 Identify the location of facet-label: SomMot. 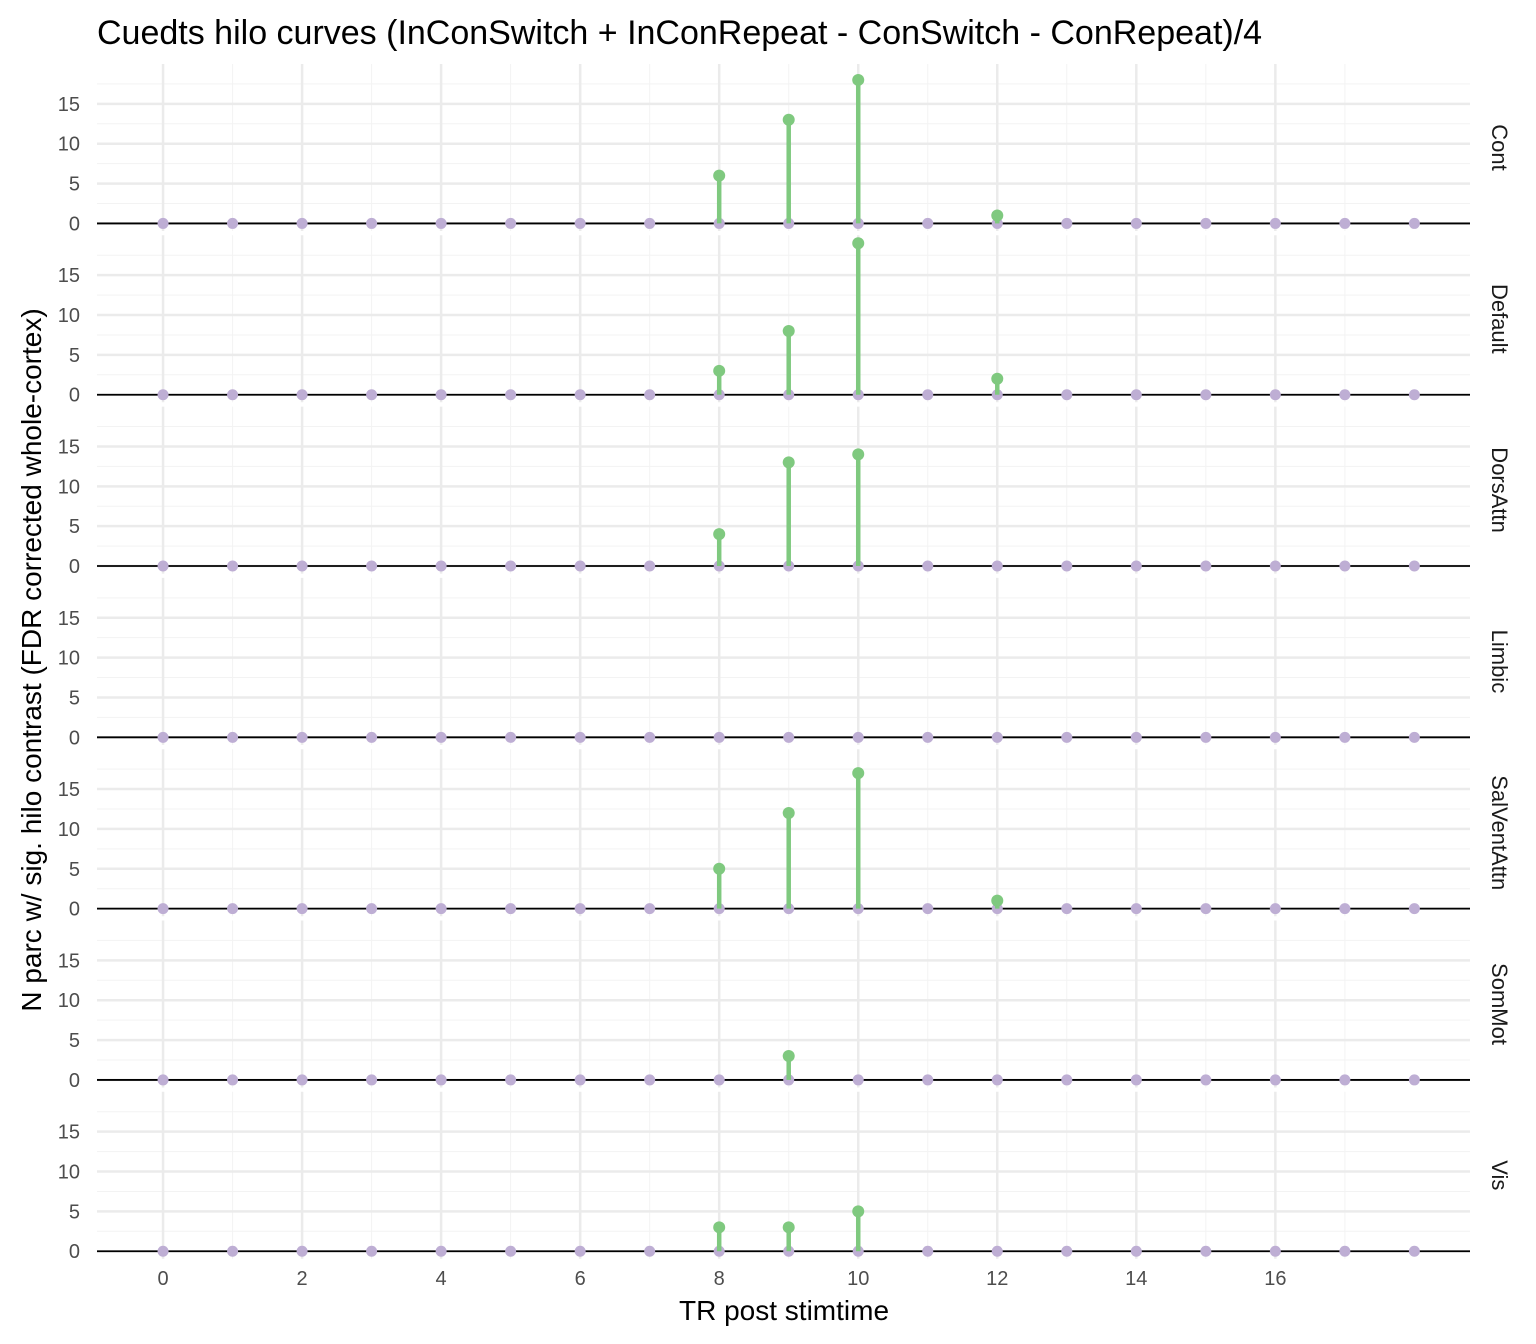
(1499, 1004).